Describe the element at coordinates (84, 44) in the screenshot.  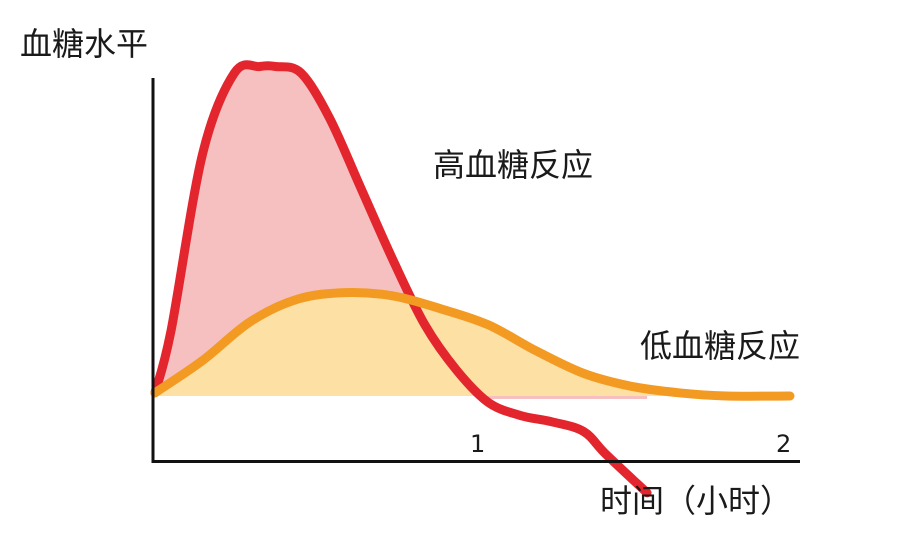
I see `y-axis-label: 血糖水平` at that location.